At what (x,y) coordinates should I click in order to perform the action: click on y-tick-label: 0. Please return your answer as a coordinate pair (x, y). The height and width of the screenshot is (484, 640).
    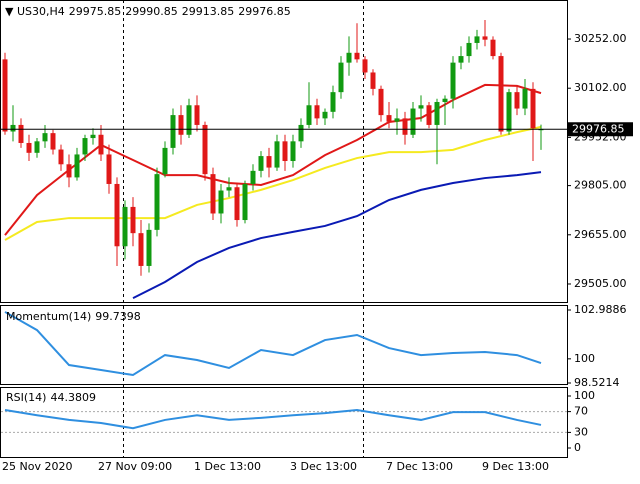
    Looking at the image, I should click on (577, 447).